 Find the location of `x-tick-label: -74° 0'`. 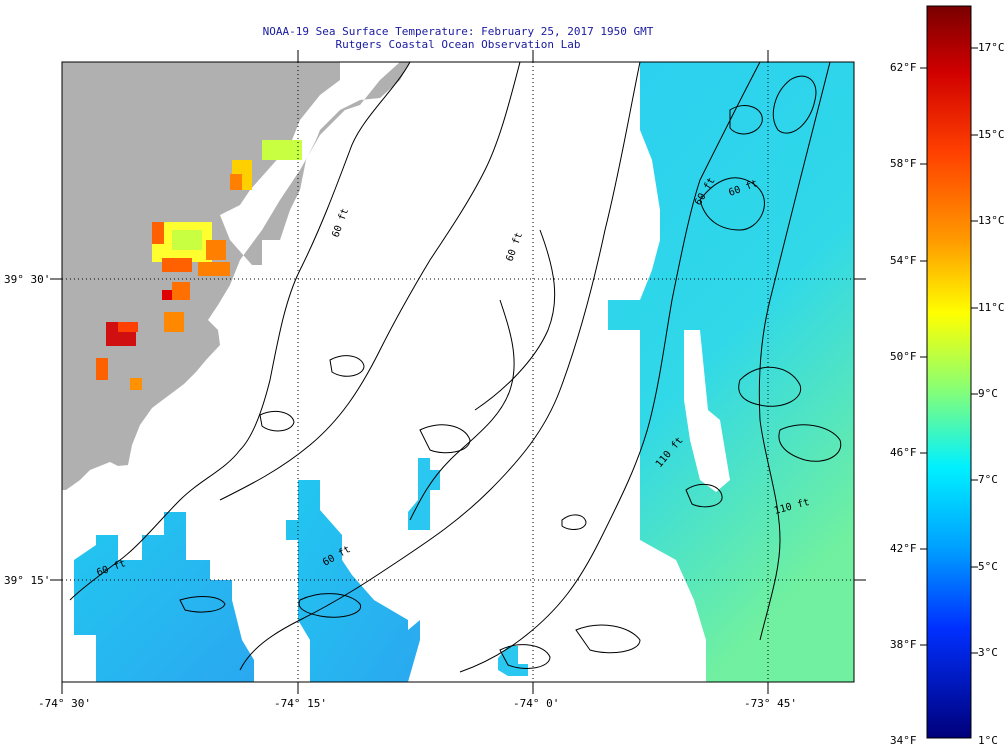

x-tick-label: -74° 0' is located at coordinates (536, 703).